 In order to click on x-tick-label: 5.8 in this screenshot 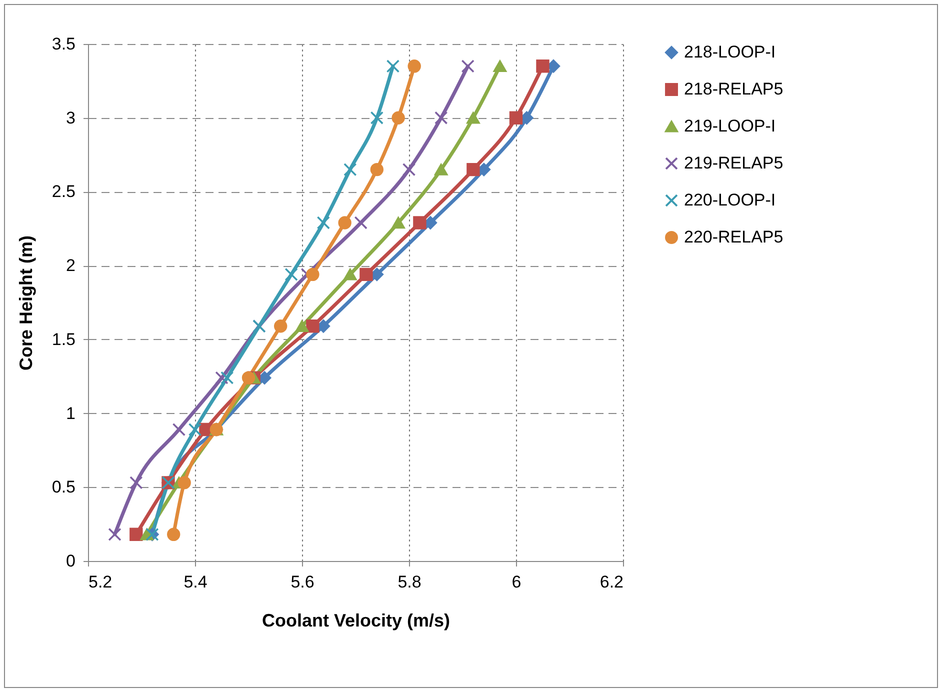, I will do `click(410, 582)`.